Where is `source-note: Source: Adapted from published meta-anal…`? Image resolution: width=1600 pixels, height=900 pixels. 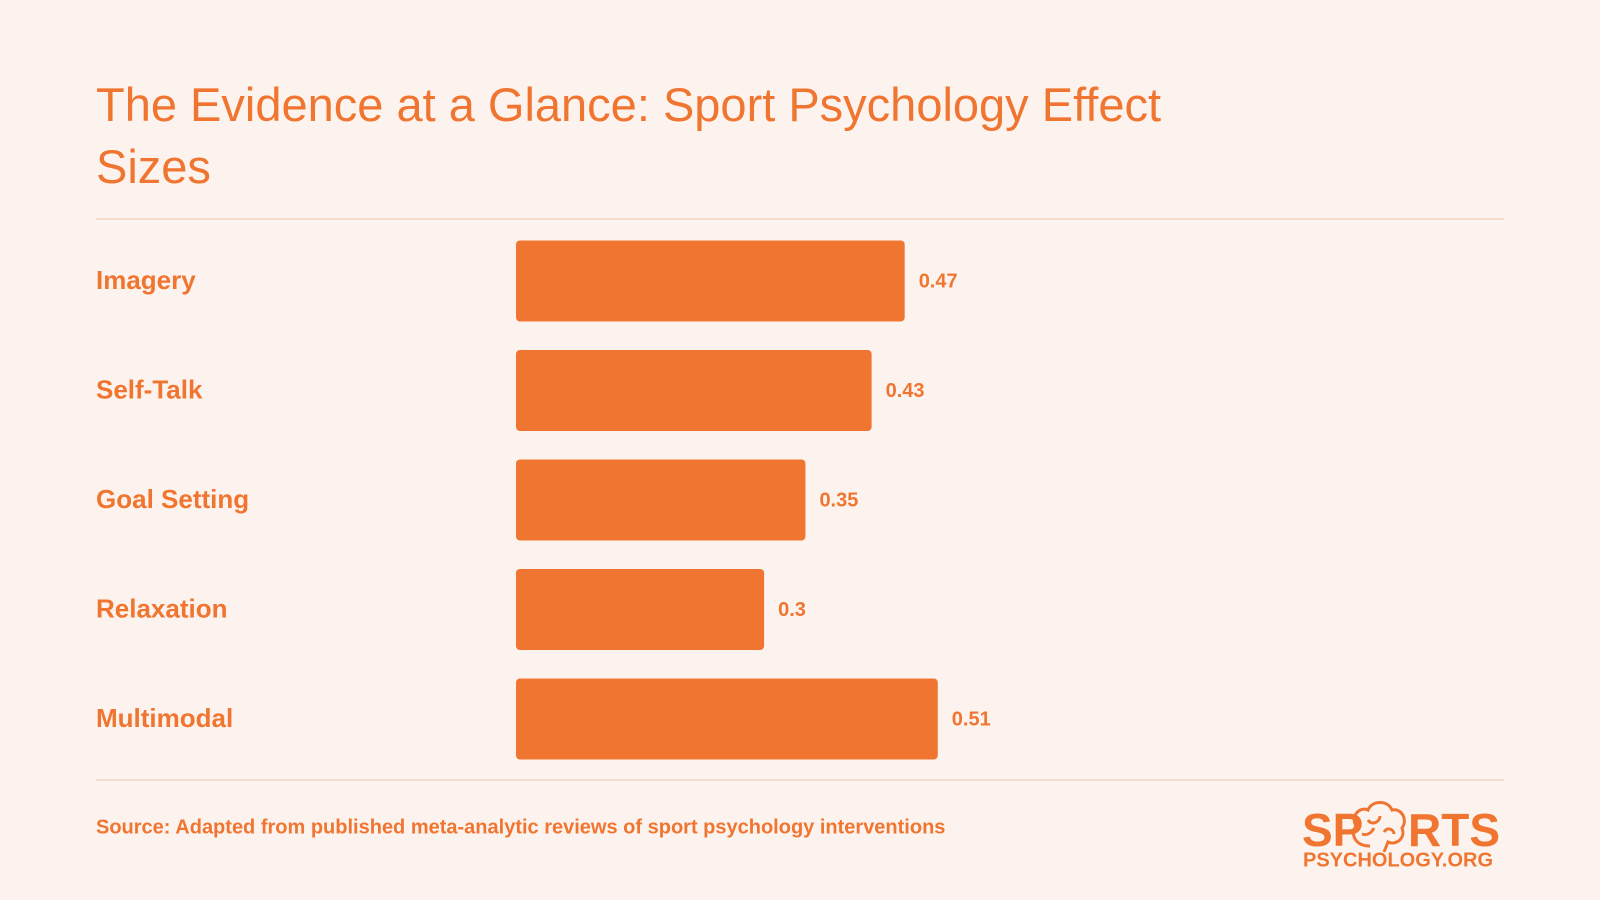 source-note: Source: Adapted from published meta-anal… is located at coordinates (520, 827).